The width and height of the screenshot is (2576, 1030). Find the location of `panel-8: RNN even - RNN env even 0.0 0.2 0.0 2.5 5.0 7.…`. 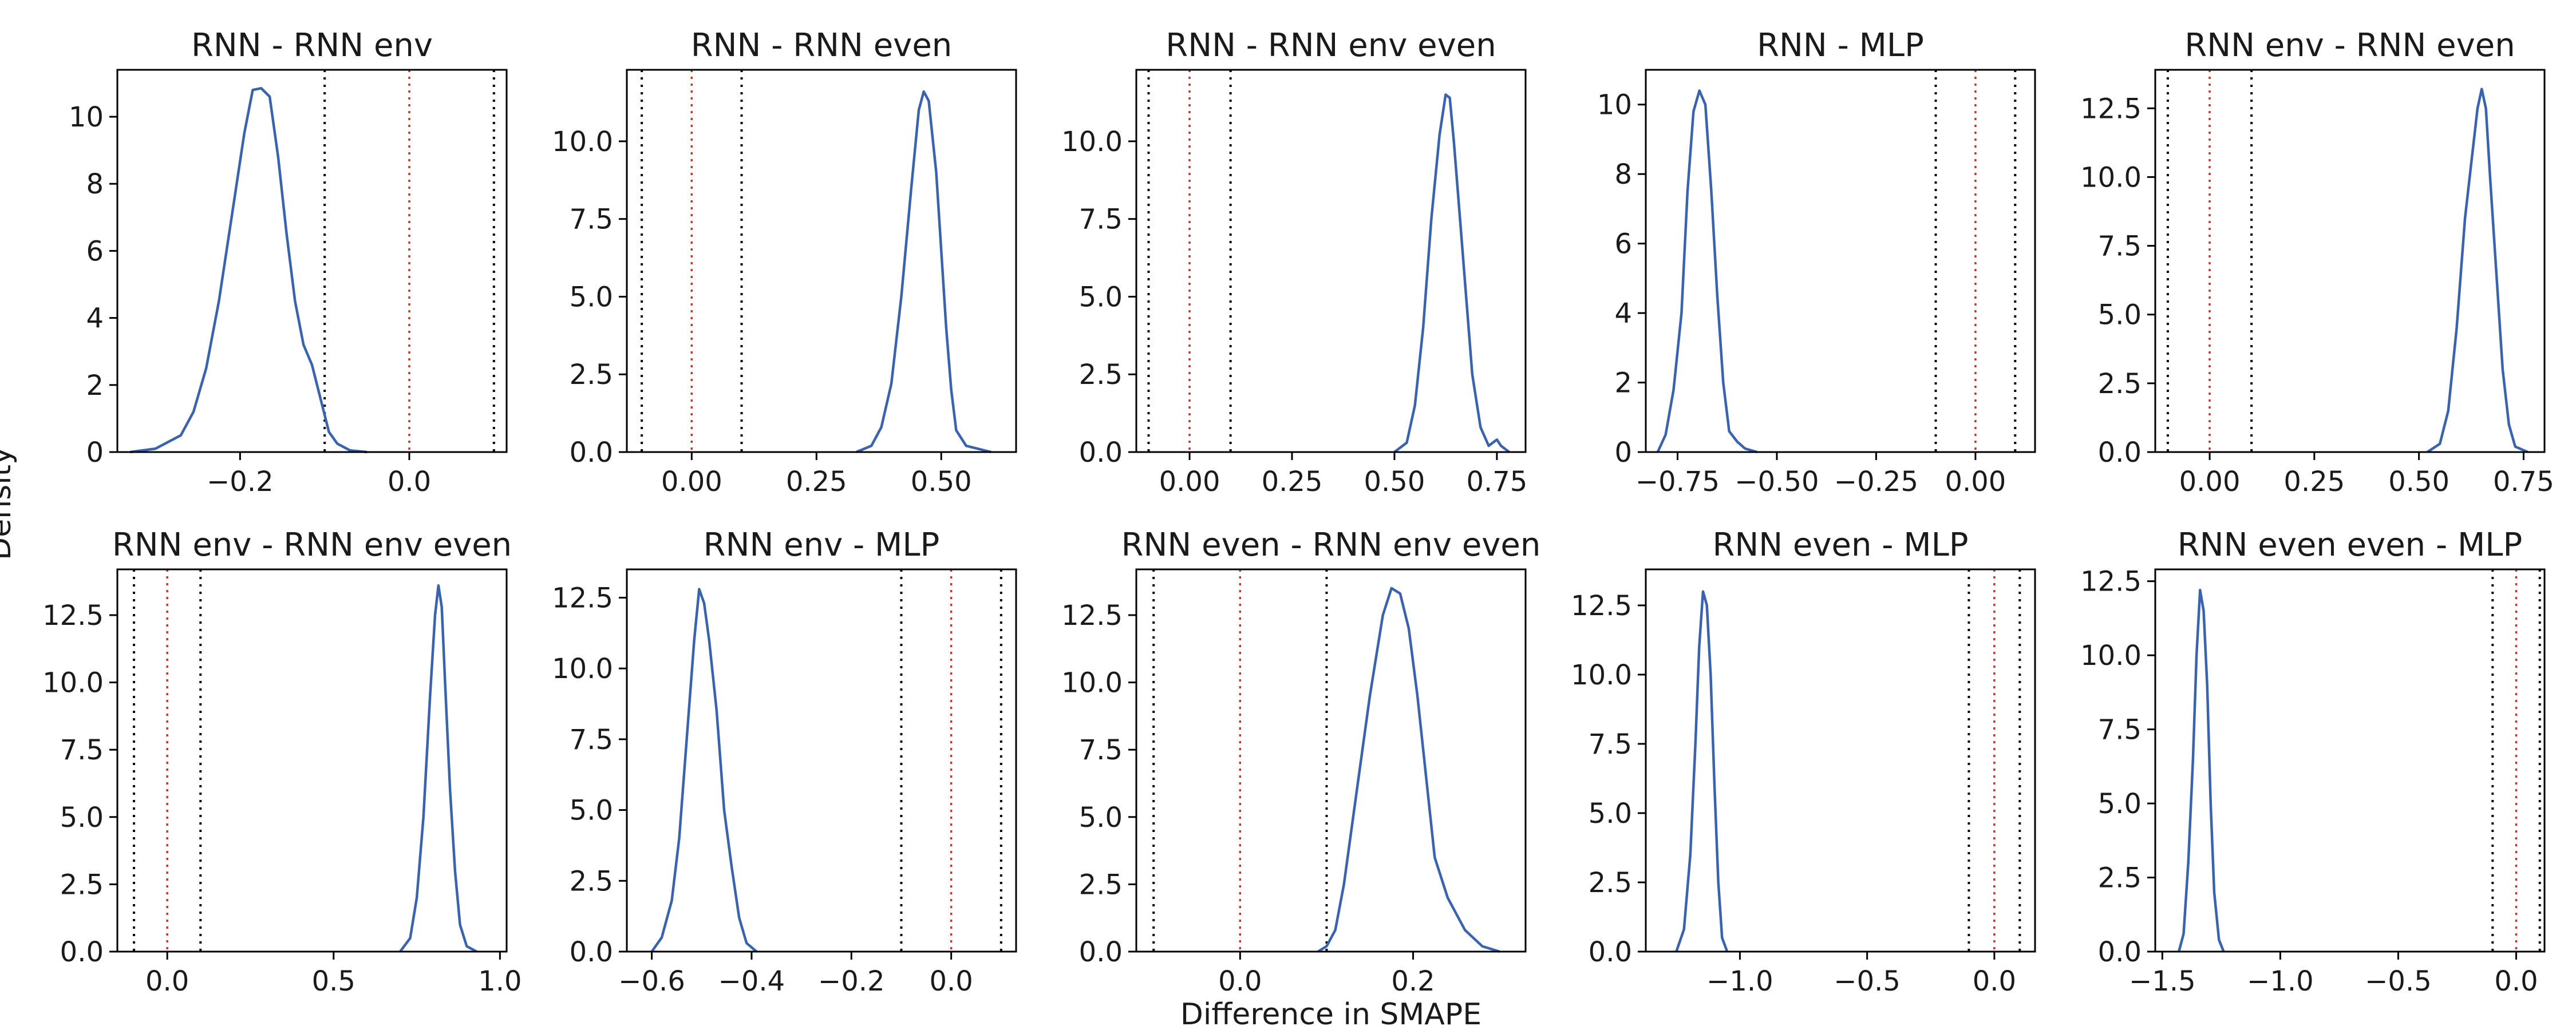

panel-8: RNN even - RNN env even 0.0 0.2 0.0 2.5 5.0 7.… is located at coordinates (1300, 761).